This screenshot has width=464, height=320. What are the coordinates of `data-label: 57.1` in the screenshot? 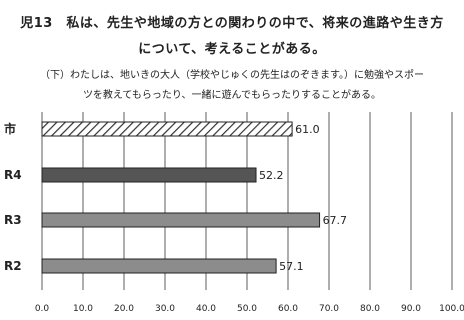 It's located at (291, 266).